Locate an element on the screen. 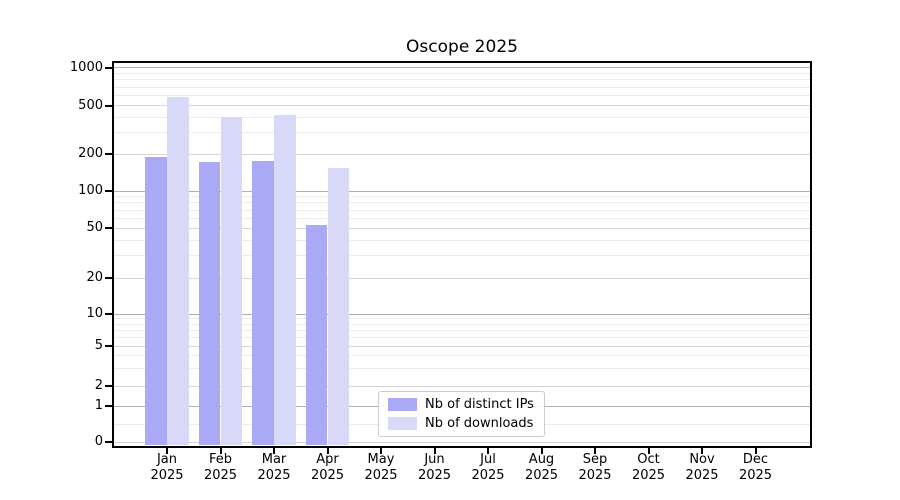 This screenshot has width=900, height=500. x-tick-month: Mar is located at coordinates (274, 459).